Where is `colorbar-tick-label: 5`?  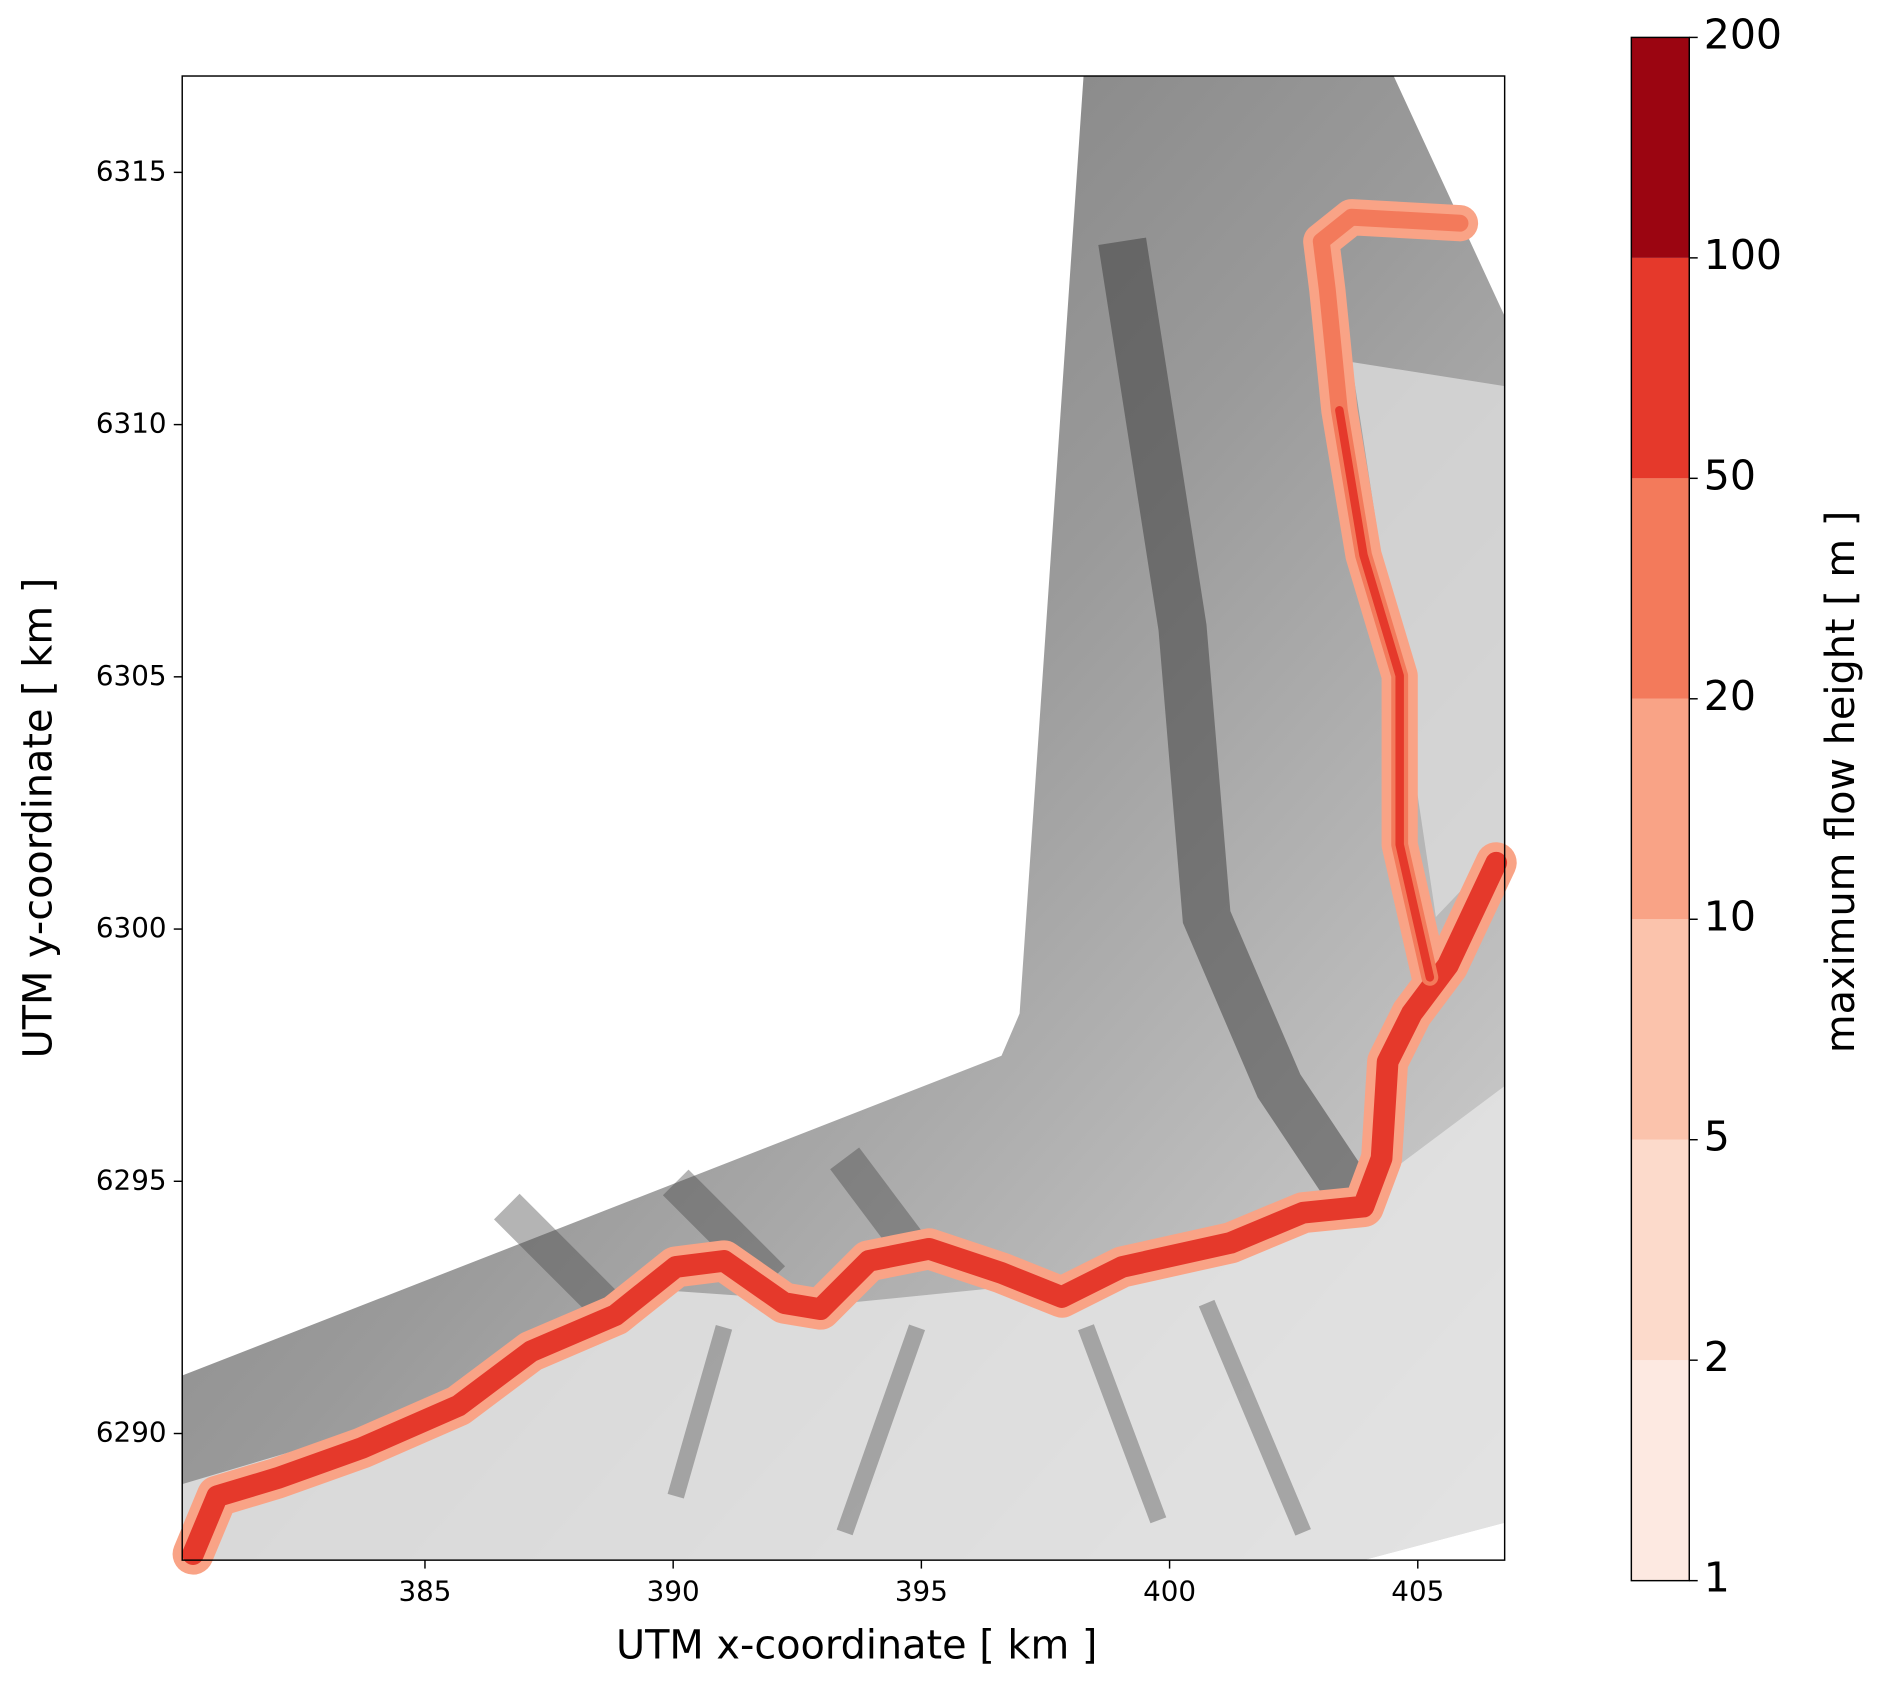 colorbar-tick-label: 5 is located at coordinates (1717, 1137).